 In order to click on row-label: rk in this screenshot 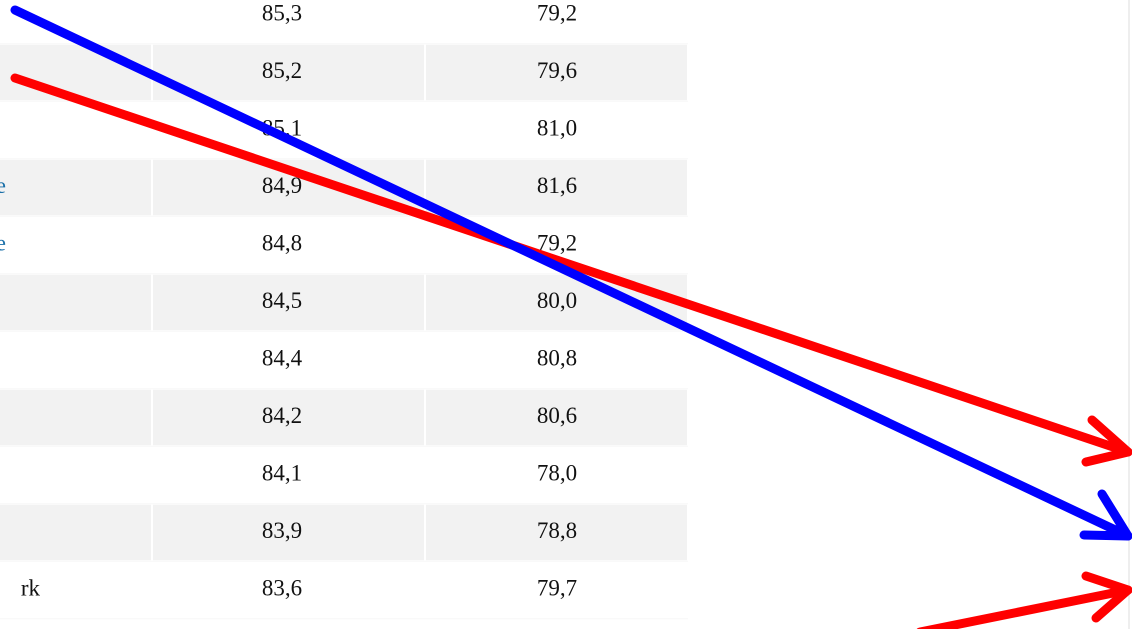, I will do `click(31, 587)`.